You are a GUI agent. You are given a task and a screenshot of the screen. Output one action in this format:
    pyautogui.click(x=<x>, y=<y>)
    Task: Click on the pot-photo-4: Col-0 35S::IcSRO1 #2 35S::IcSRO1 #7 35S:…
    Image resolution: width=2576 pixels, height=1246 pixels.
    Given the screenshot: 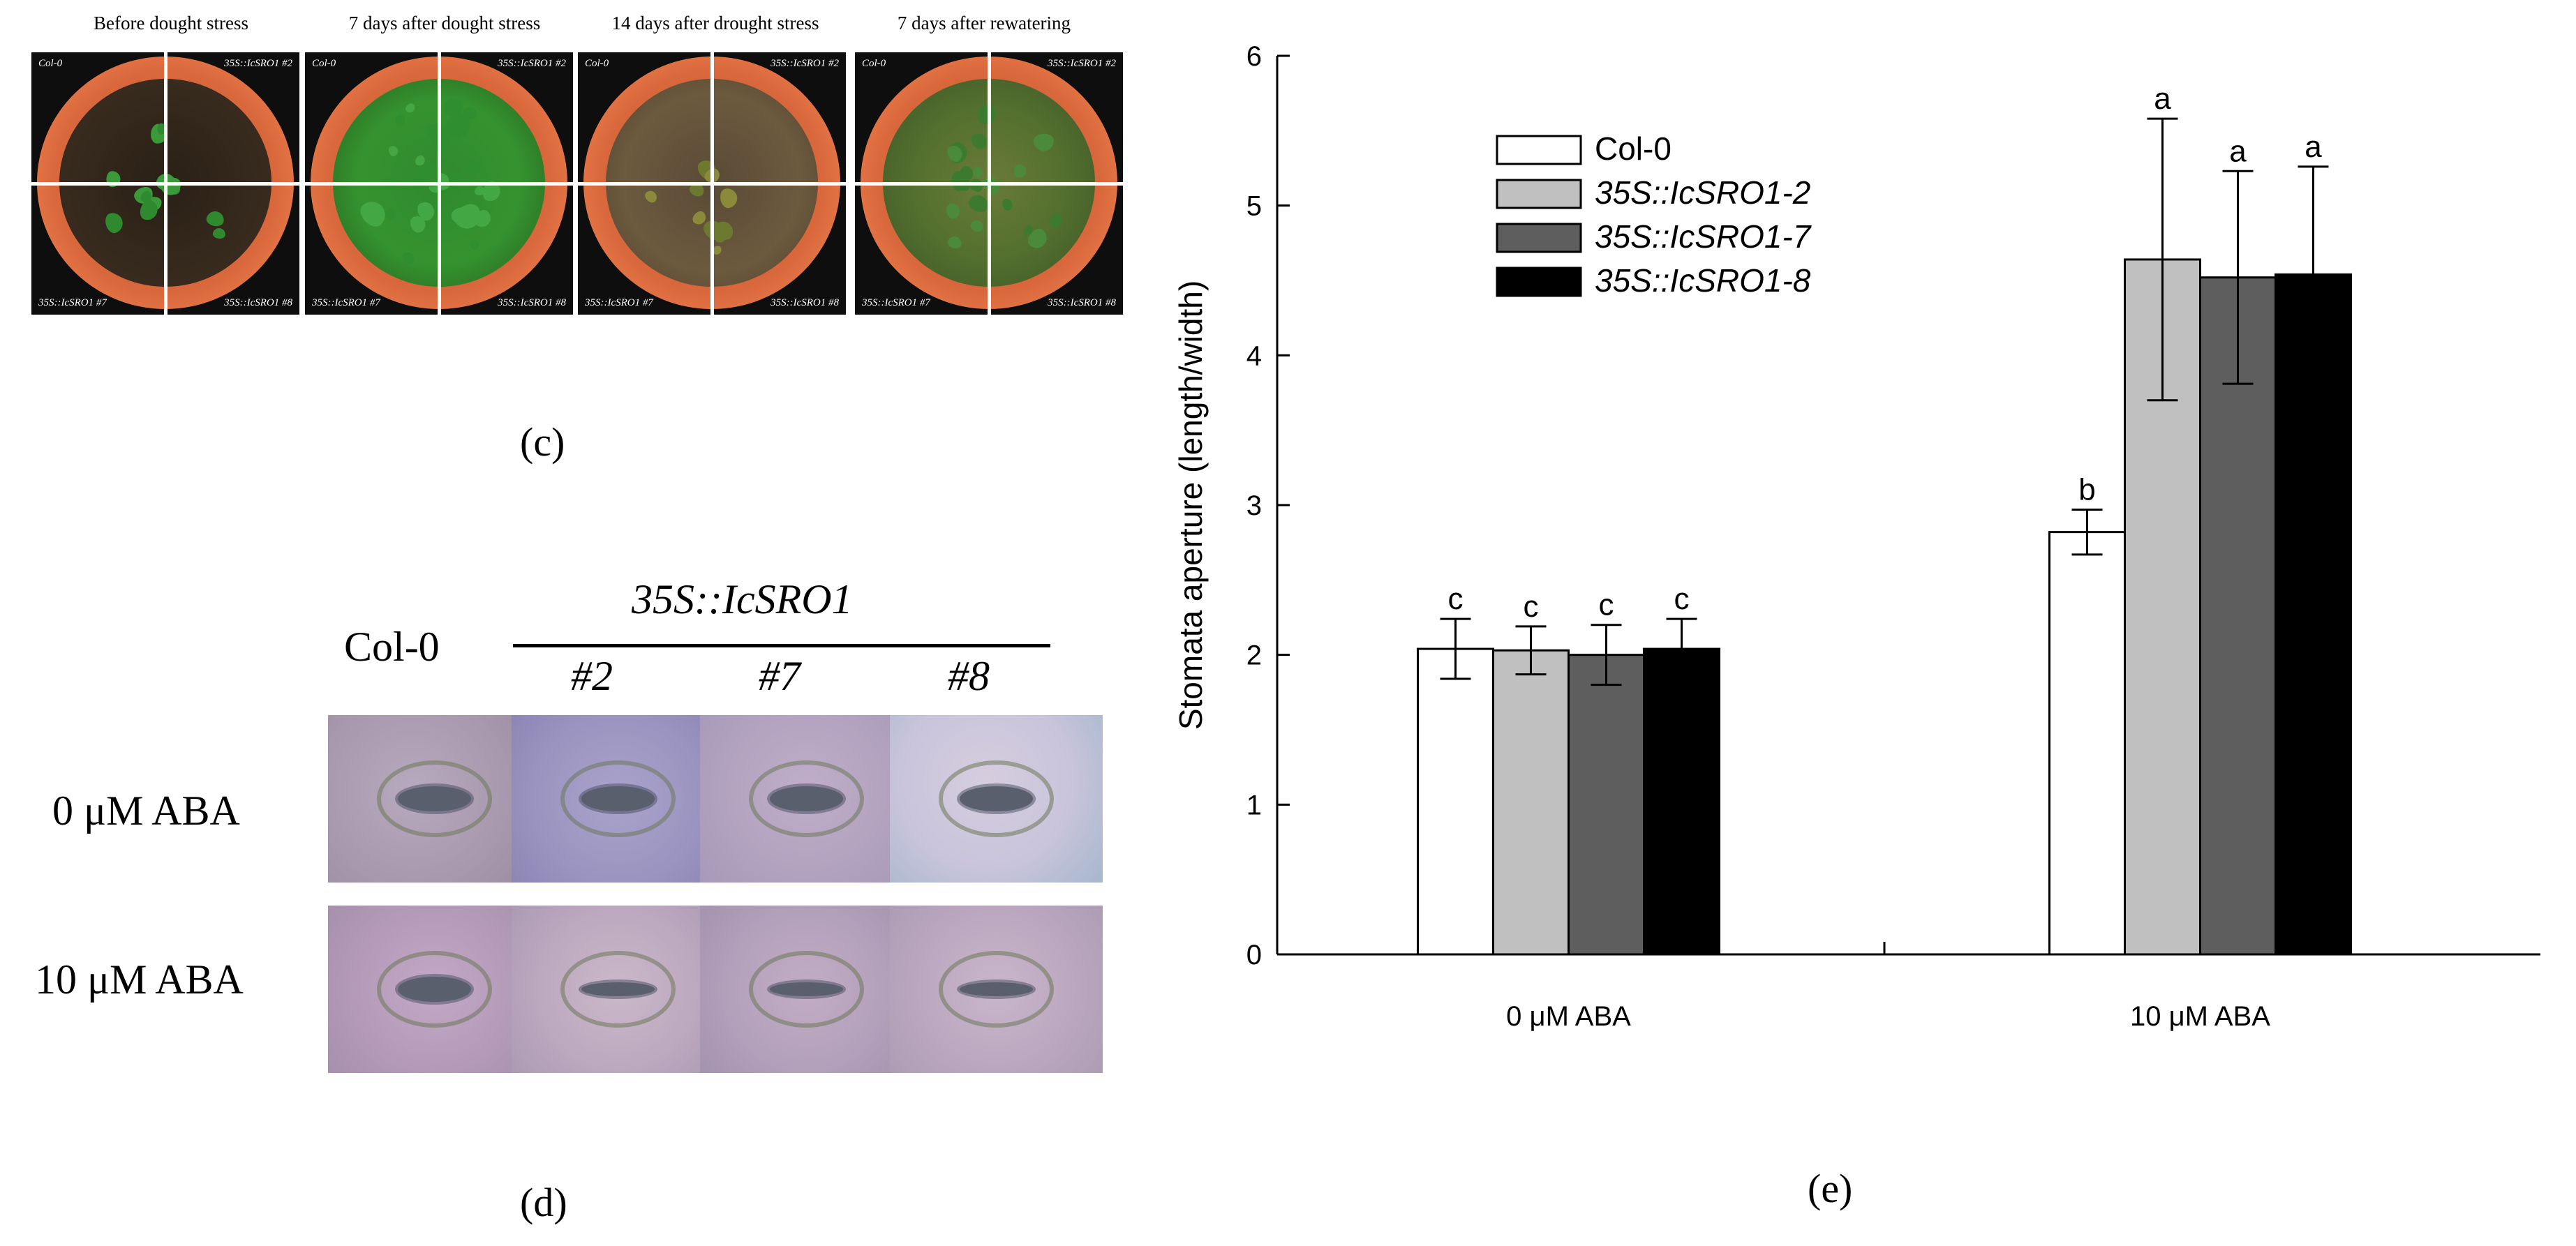 What is the action you would take?
    pyautogui.click(x=989, y=184)
    